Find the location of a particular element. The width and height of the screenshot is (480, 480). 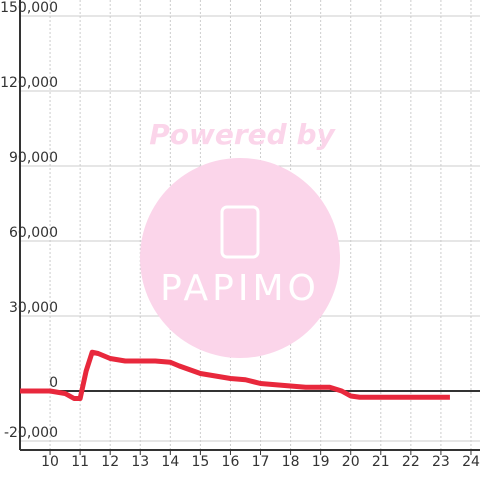

data-line is located at coordinates (235, 375).